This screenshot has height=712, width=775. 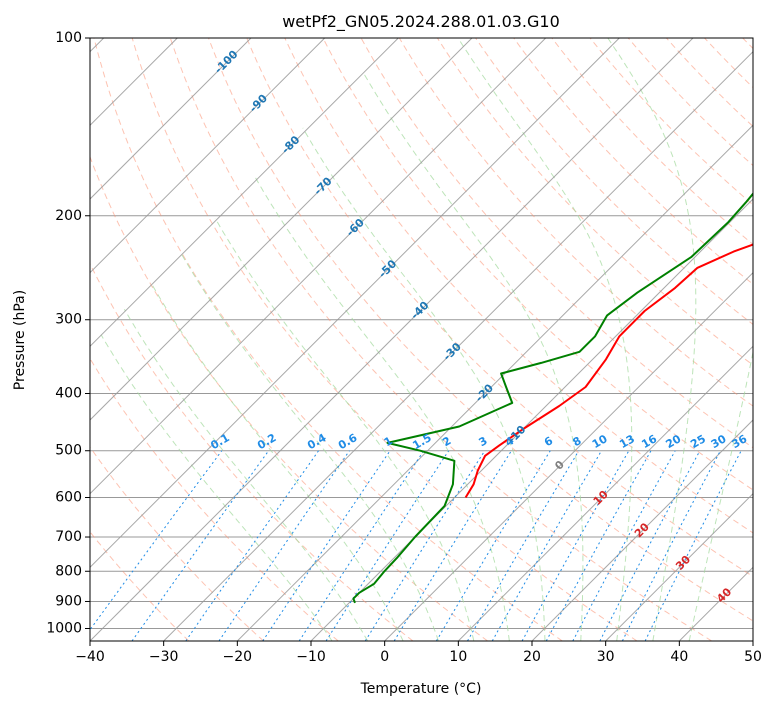 What do you see at coordinates (68, 38) in the screenshot?
I see `y-tick-label: 100` at bounding box center [68, 38].